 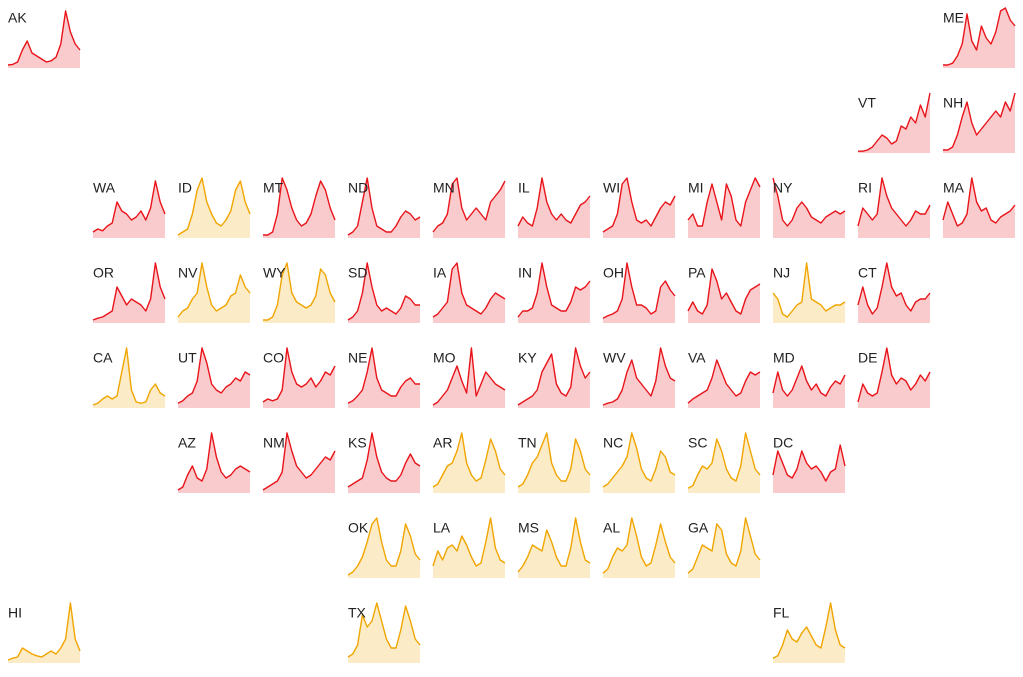 What do you see at coordinates (358, 188) in the screenshot?
I see `state-label: ND` at bounding box center [358, 188].